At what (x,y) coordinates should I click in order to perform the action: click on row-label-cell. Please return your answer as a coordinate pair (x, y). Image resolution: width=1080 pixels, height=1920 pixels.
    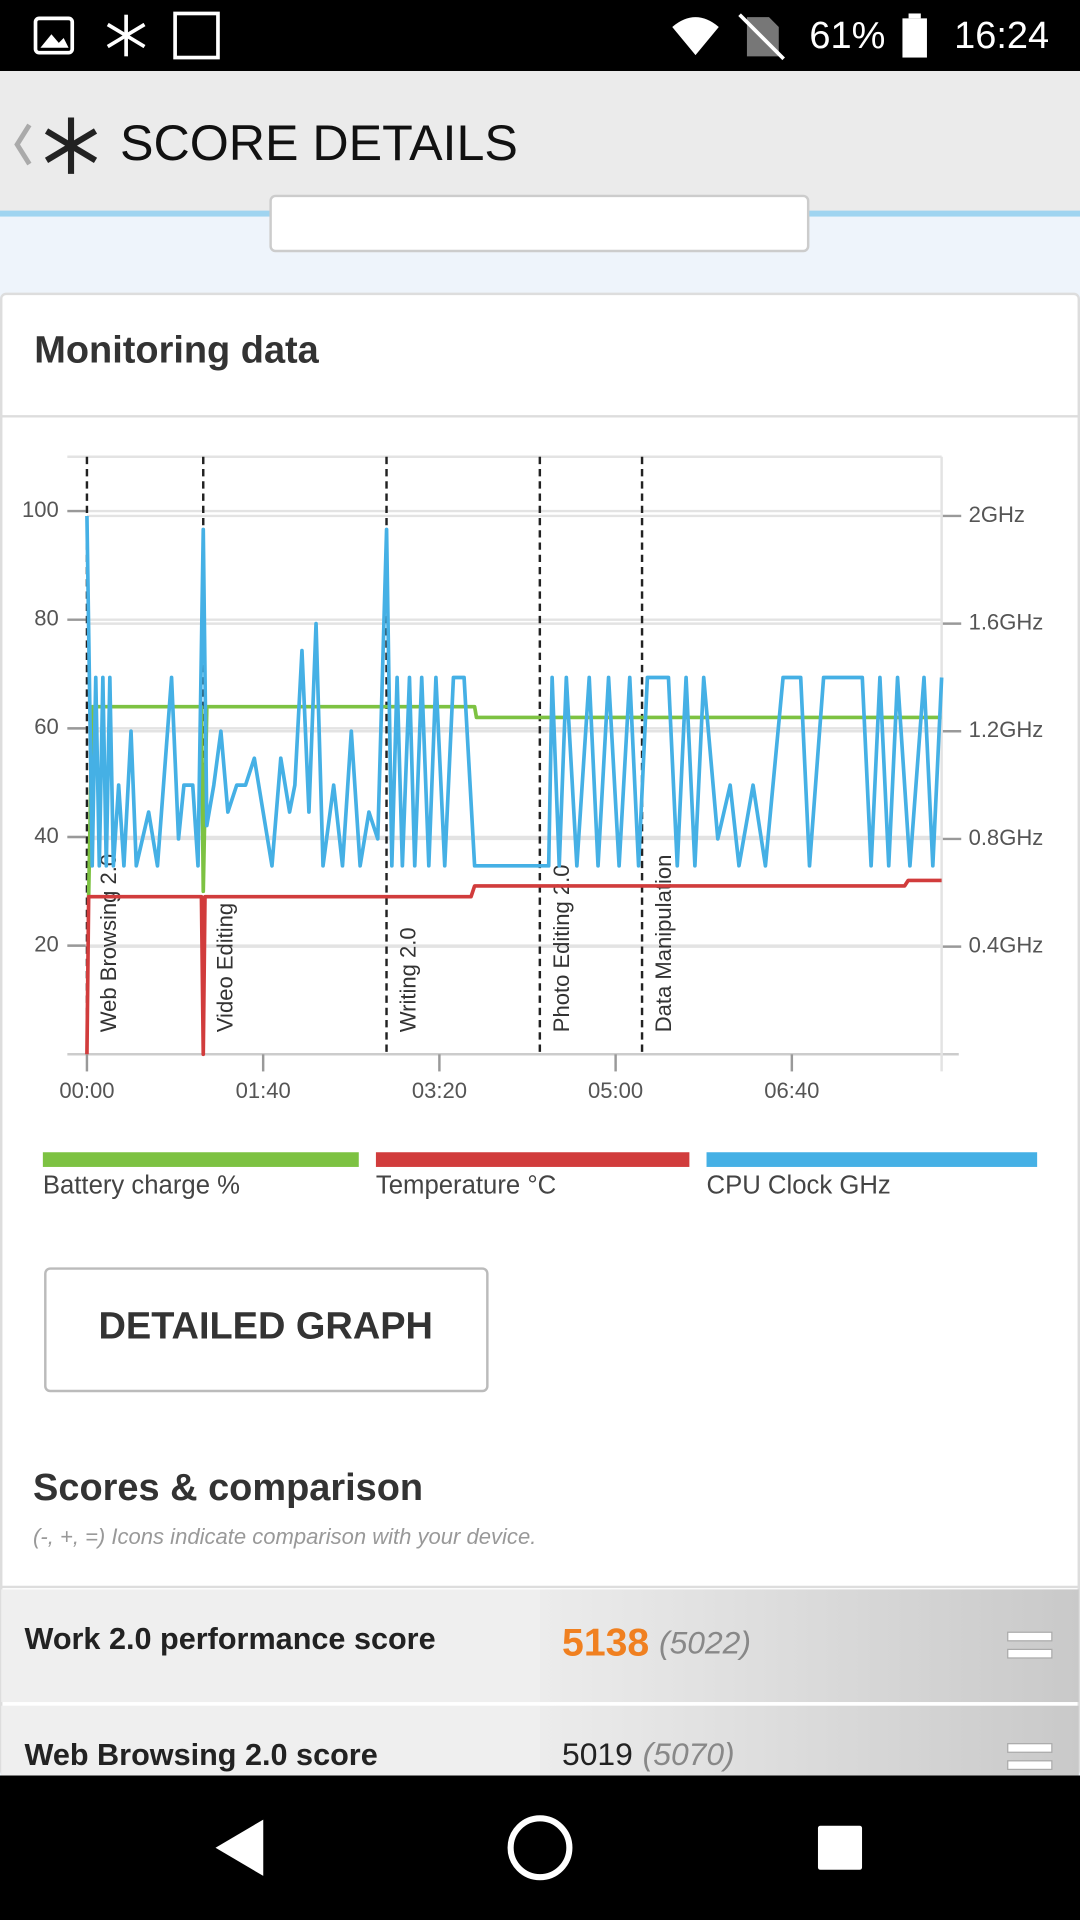
    Looking at the image, I should click on (271, 1646).